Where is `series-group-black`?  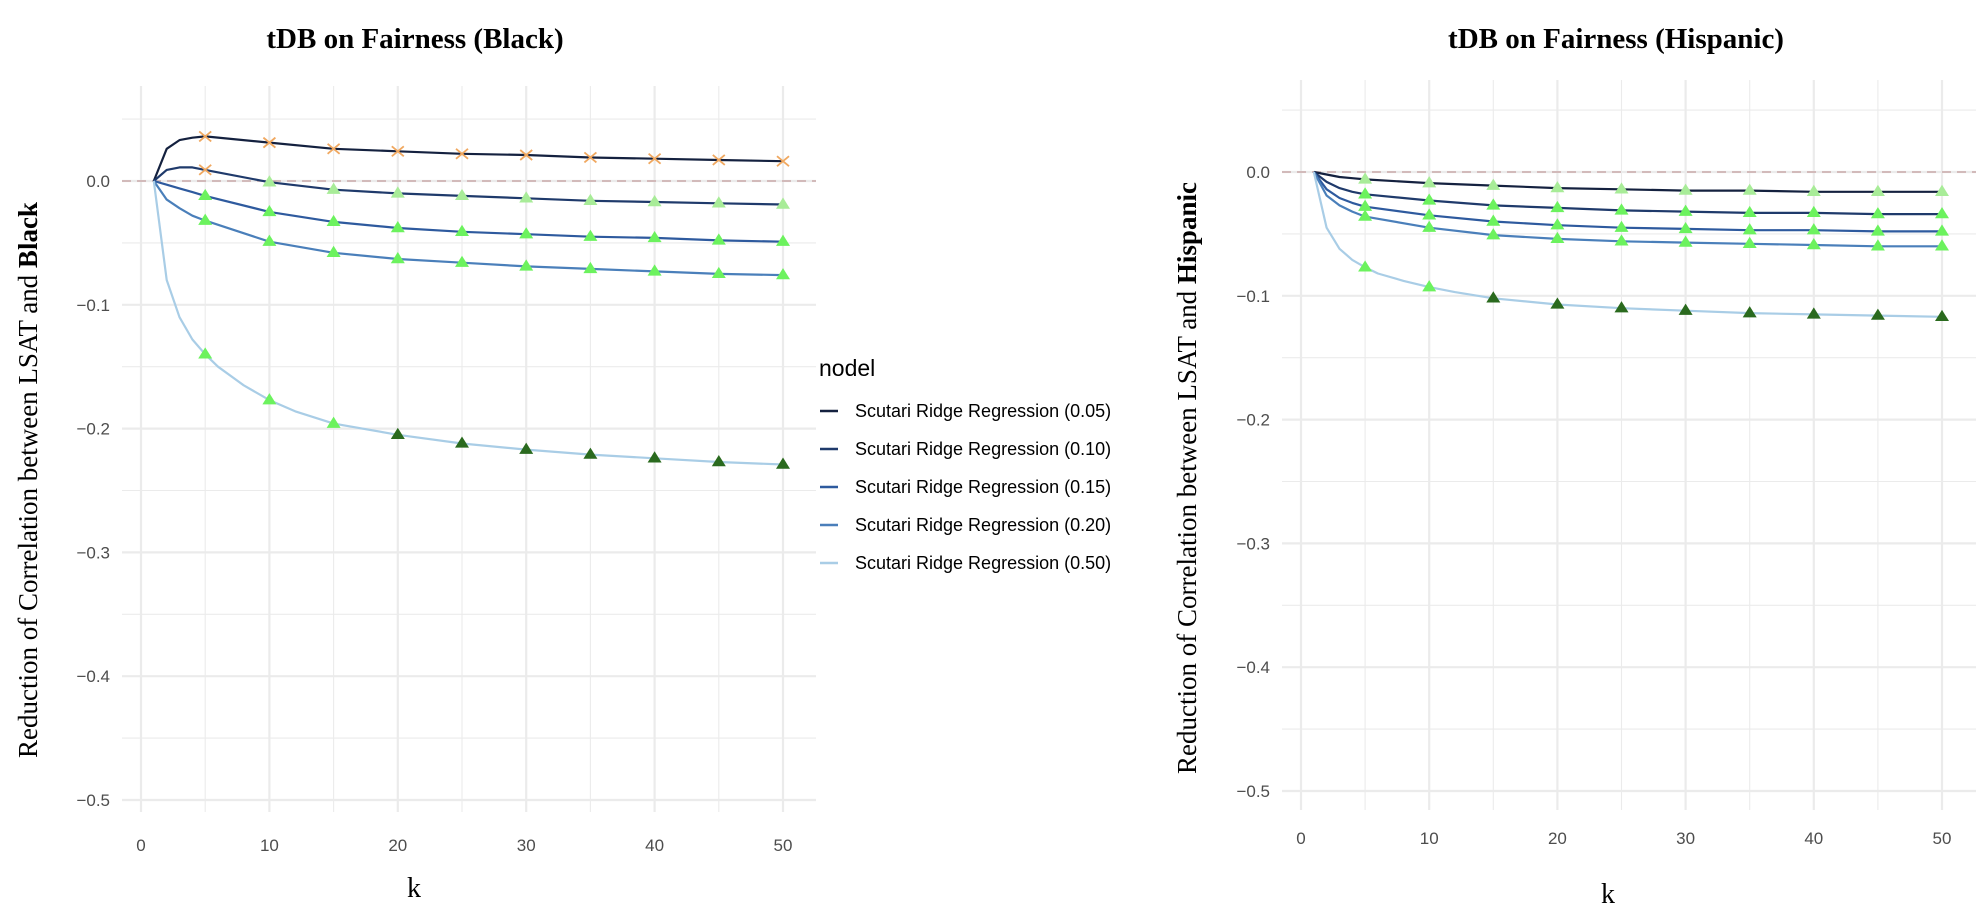 series-group-black is located at coordinates (471, 299).